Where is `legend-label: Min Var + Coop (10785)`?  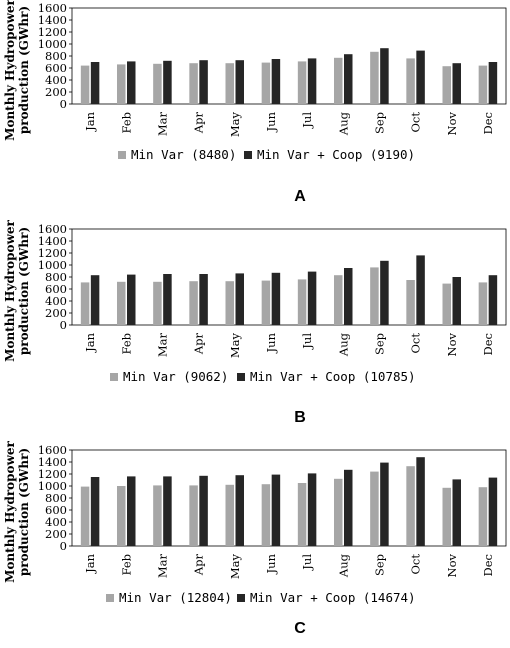 legend-label: Min Var + Coop (10785) is located at coordinates (333, 376).